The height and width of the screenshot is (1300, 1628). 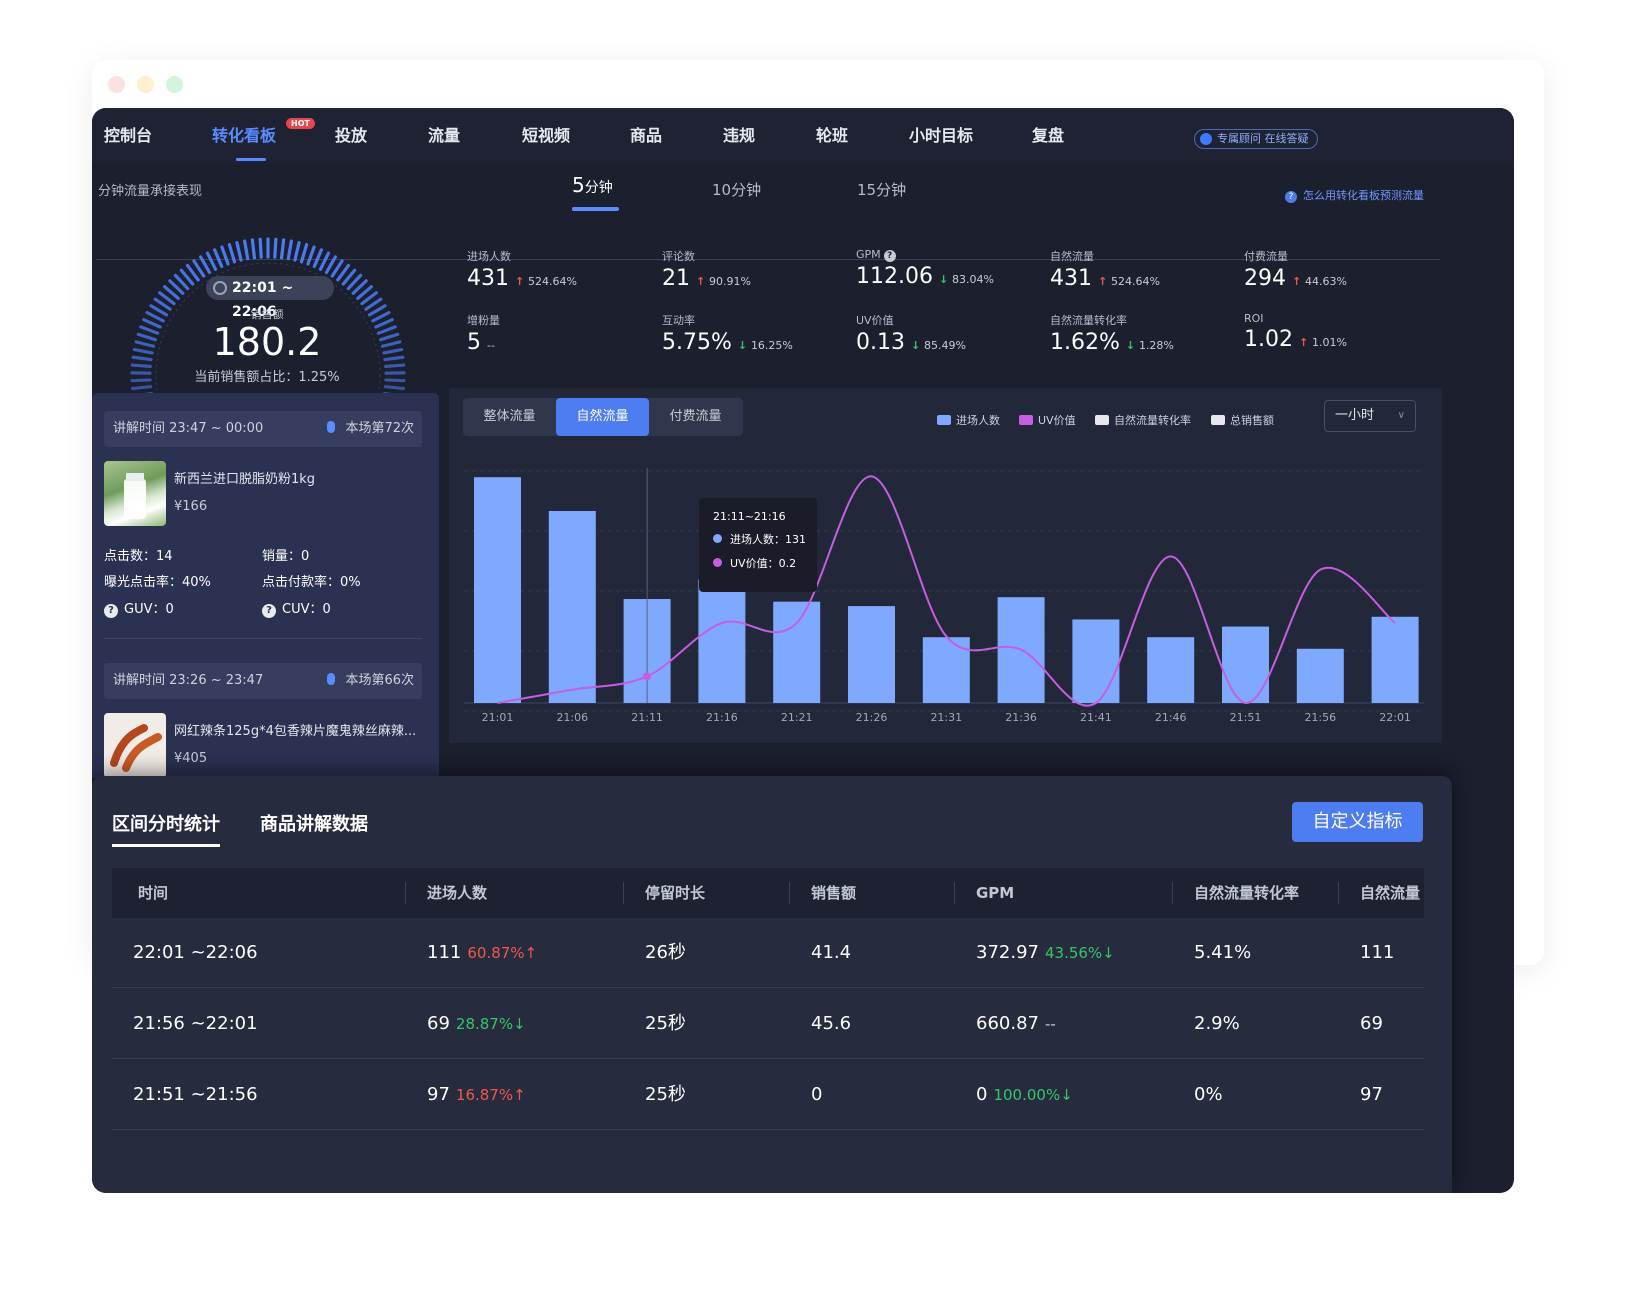 What do you see at coordinates (135, 745) in the screenshot?
I see `product-image-spicy-strips` at bounding box center [135, 745].